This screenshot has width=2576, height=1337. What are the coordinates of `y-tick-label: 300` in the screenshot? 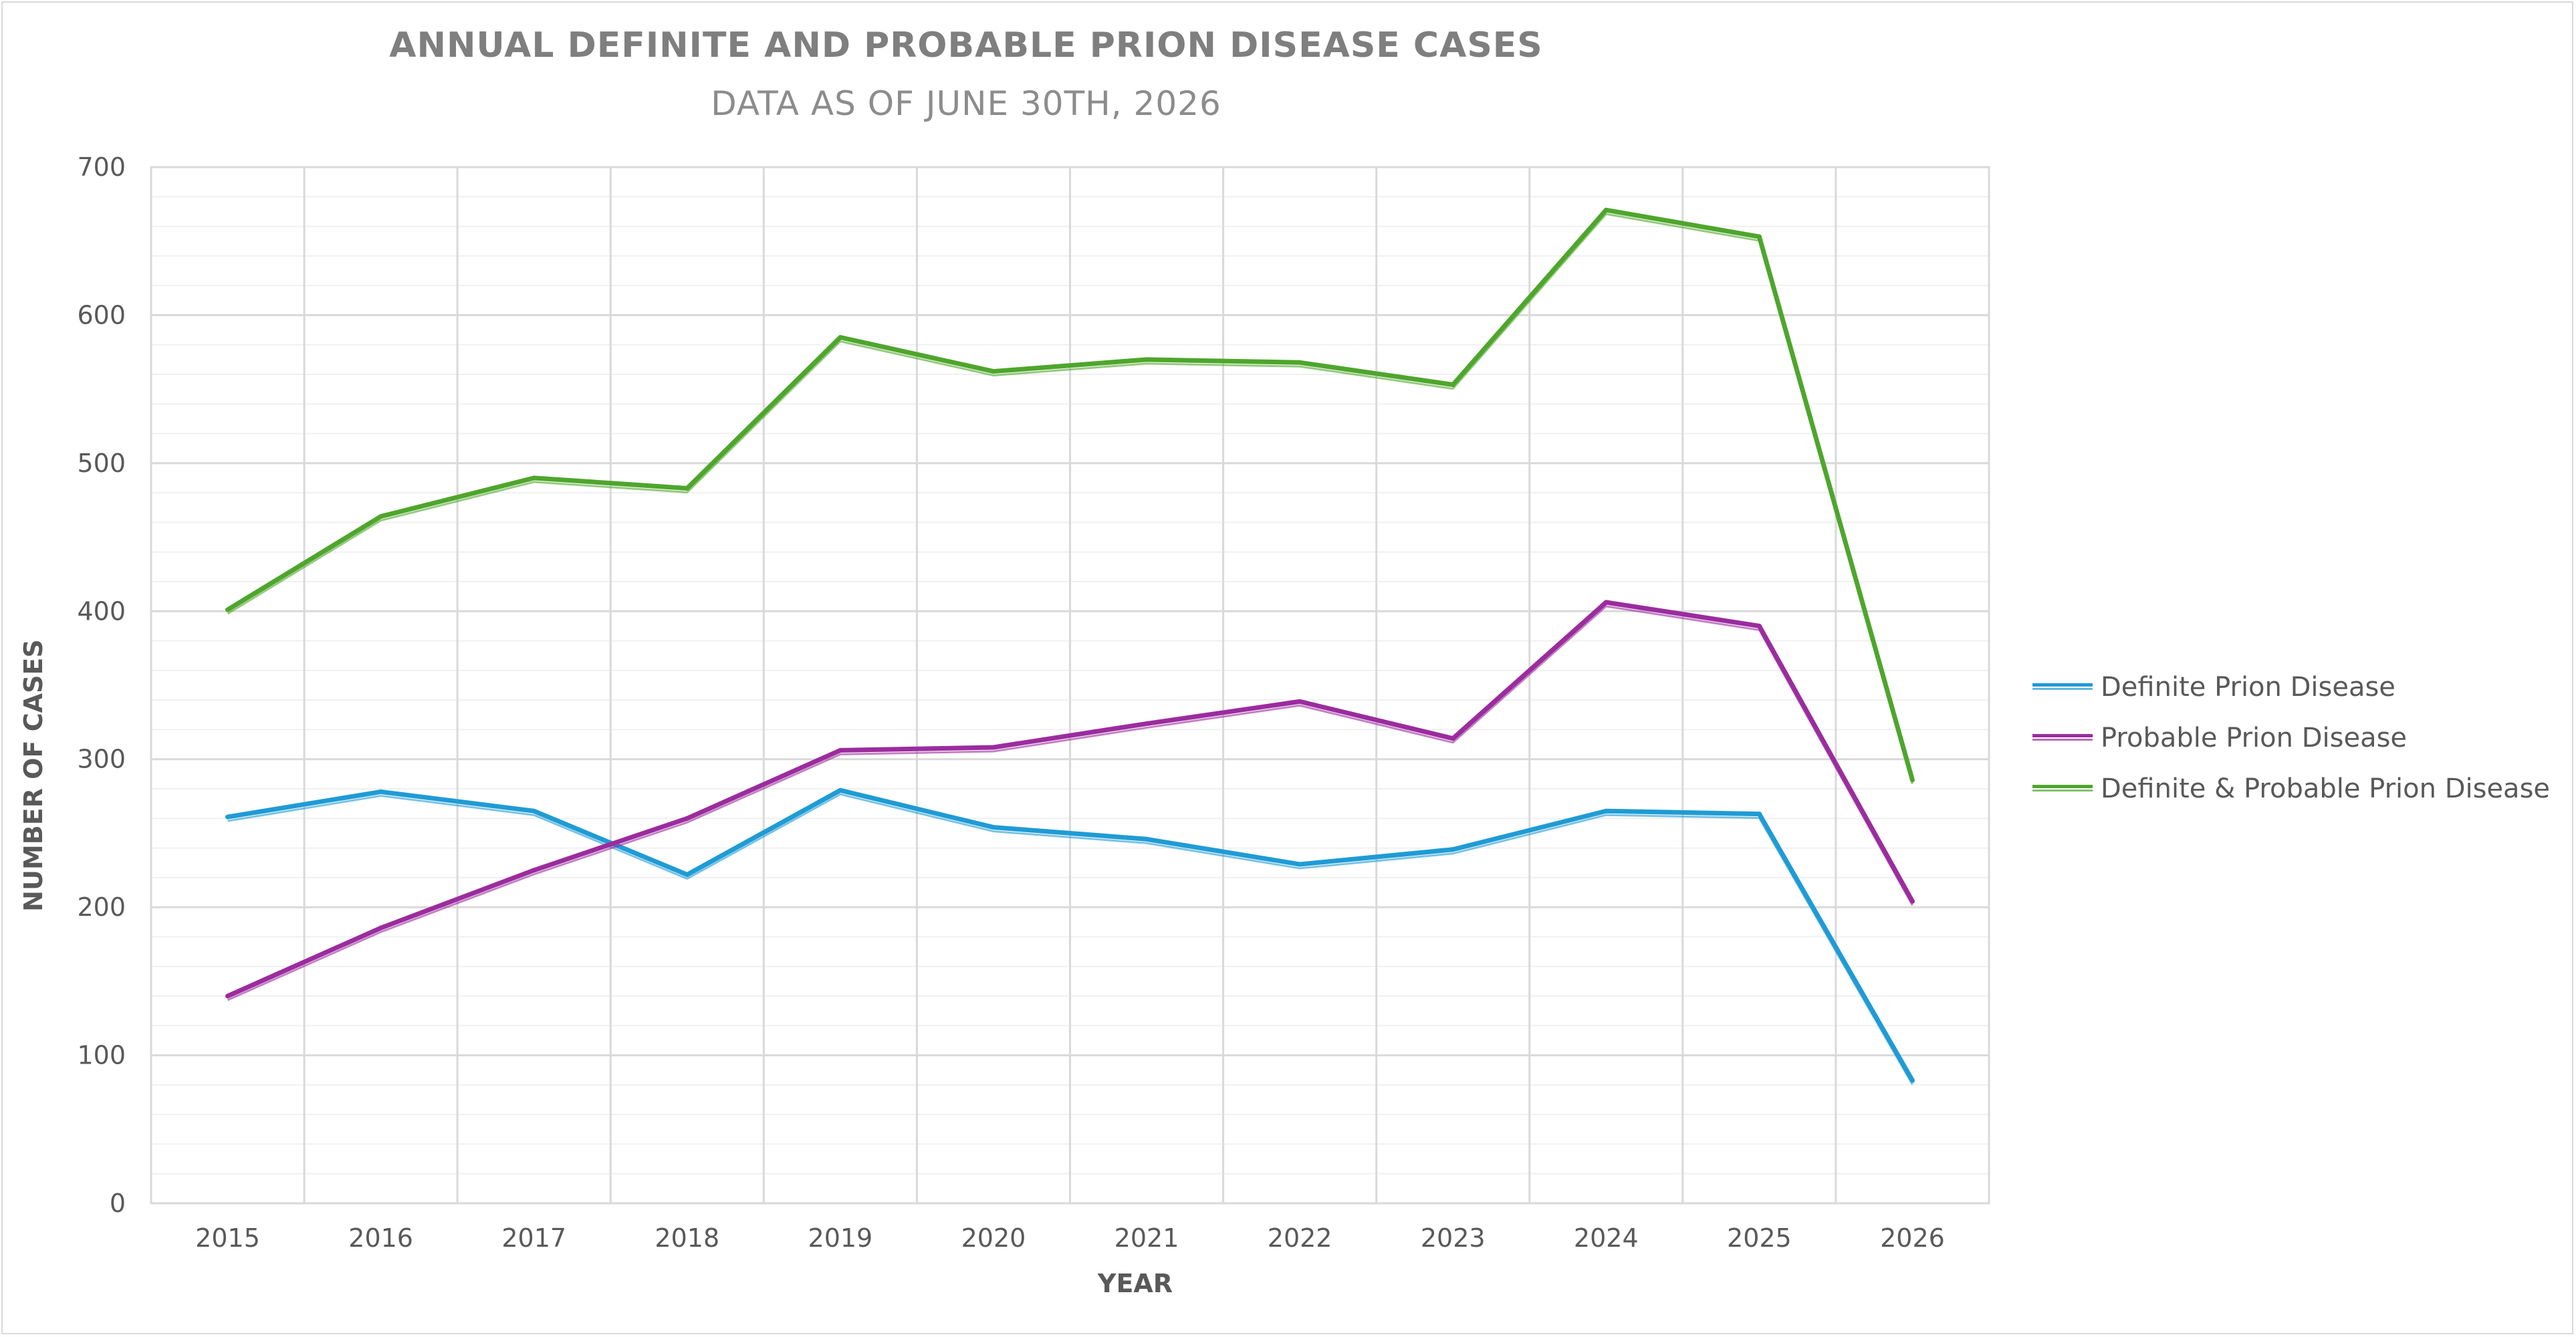 It's located at (101, 759).